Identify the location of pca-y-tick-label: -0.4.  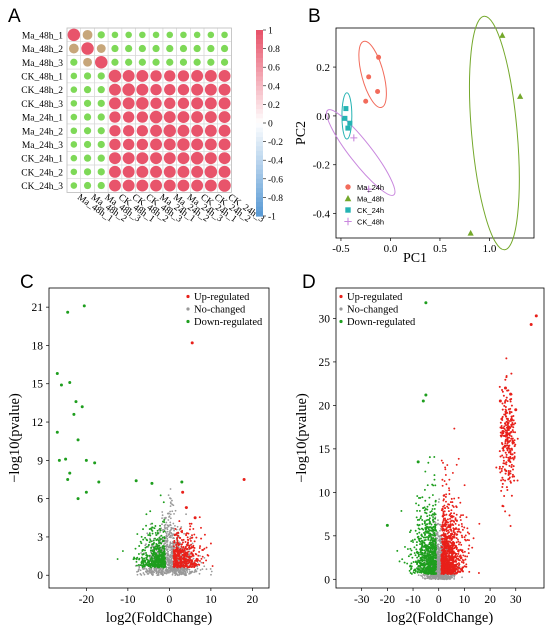
(322, 215).